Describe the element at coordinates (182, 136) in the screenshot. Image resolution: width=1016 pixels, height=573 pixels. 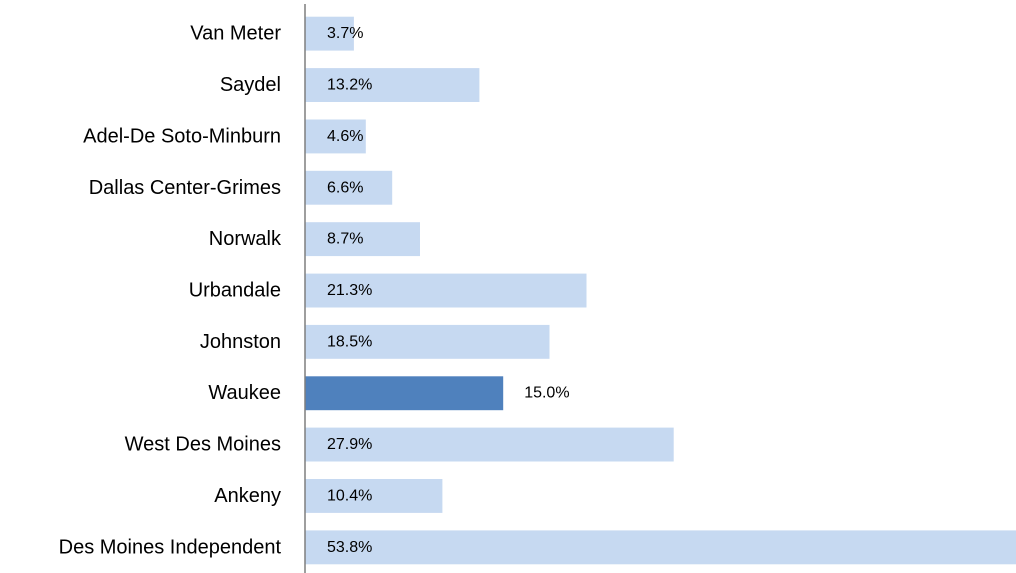
I see `category-label: Adel-De Soto-Minburn` at that location.